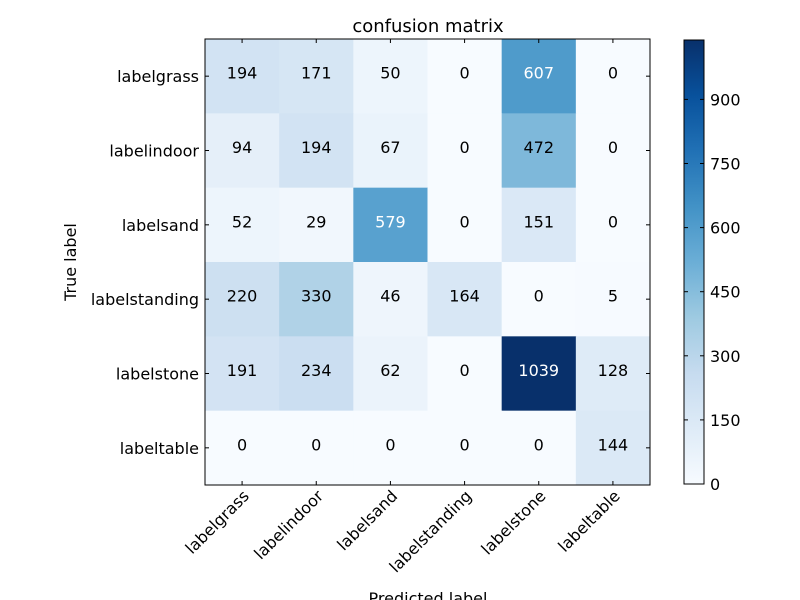 This screenshot has width=800, height=600. What do you see at coordinates (158, 76) in the screenshot?
I see `y-tick-label: labelgrass` at bounding box center [158, 76].